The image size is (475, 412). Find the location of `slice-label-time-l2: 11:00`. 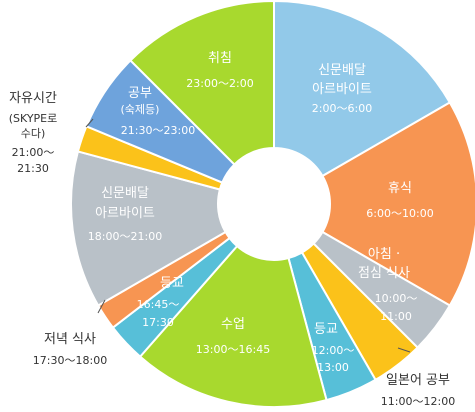

slice-label-time-l2: 11:00 is located at coordinates (396, 316).